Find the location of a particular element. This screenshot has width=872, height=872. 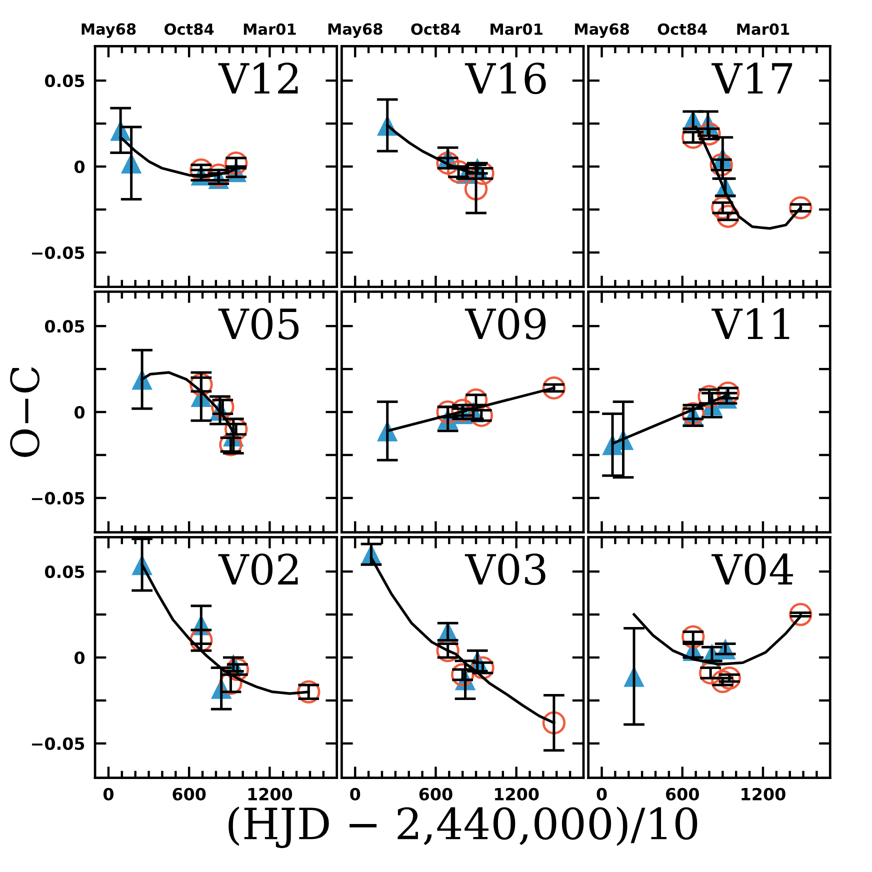

chart-title: V12 is located at coordinates (258, 78).